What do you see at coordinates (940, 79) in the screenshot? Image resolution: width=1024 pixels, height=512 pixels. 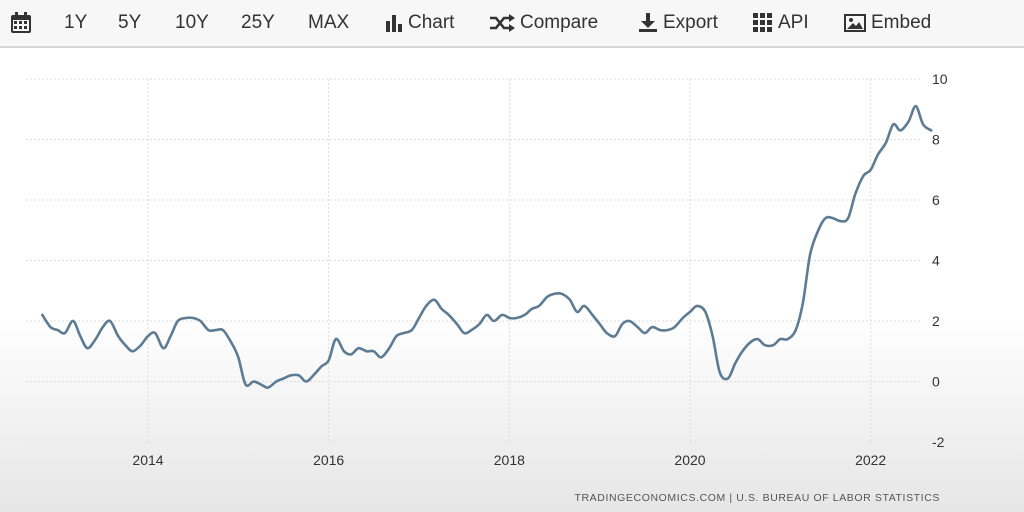 I see `y-tick-label: 10` at bounding box center [940, 79].